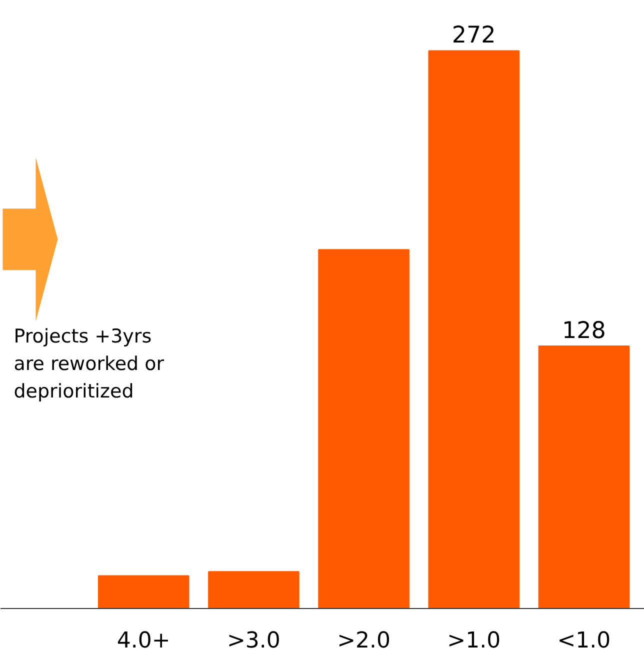  What do you see at coordinates (89, 364) in the screenshot?
I see `annotation: Projects +3yrs are reworked or deprioritized` at bounding box center [89, 364].